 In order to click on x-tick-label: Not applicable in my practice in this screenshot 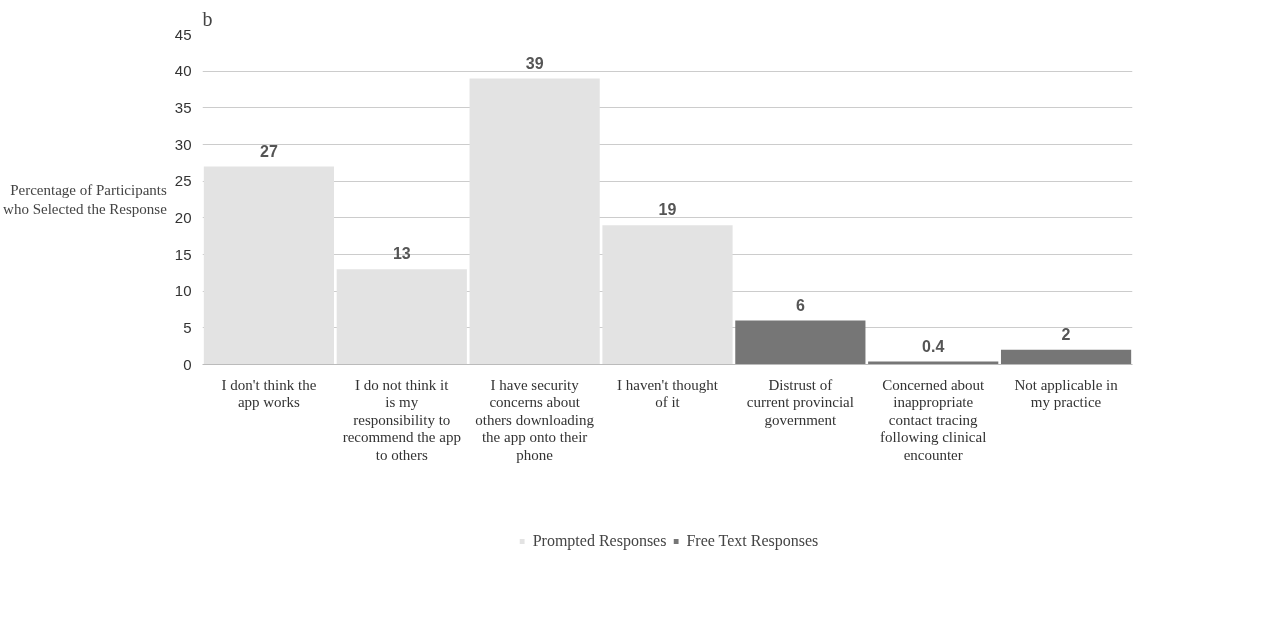, I will do `click(1066, 393)`.